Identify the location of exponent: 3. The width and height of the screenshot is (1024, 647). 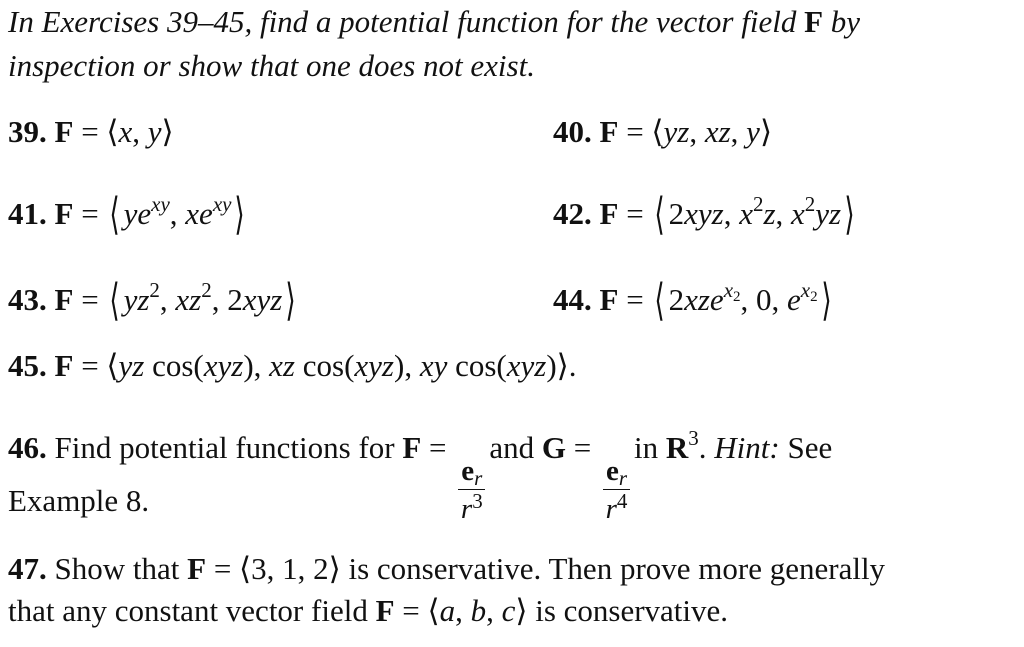
(693, 438).